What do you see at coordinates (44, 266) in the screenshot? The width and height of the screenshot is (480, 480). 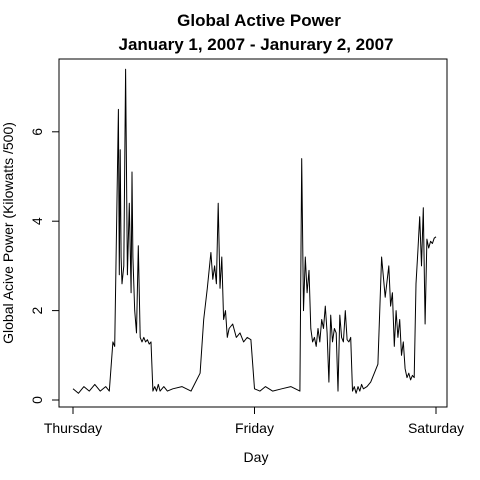 I see `y-axis: 0 2 4 6` at bounding box center [44, 266].